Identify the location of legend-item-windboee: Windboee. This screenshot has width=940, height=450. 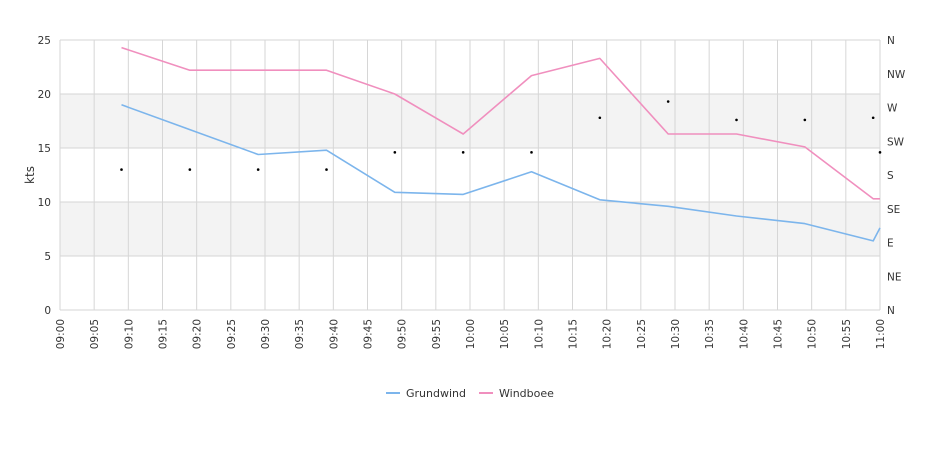
(516, 393).